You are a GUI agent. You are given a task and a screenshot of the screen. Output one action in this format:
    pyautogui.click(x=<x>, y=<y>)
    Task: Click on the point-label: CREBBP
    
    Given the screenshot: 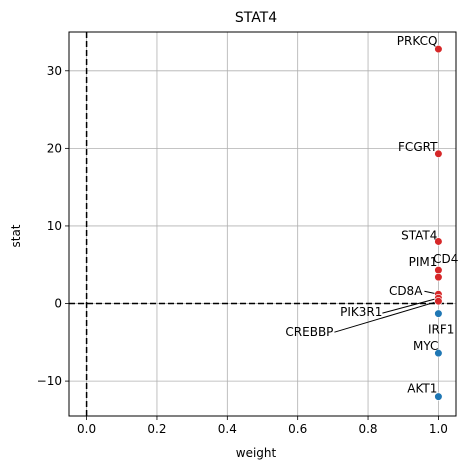 What is the action you would take?
    pyautogui.click(x=309, y=332)
    